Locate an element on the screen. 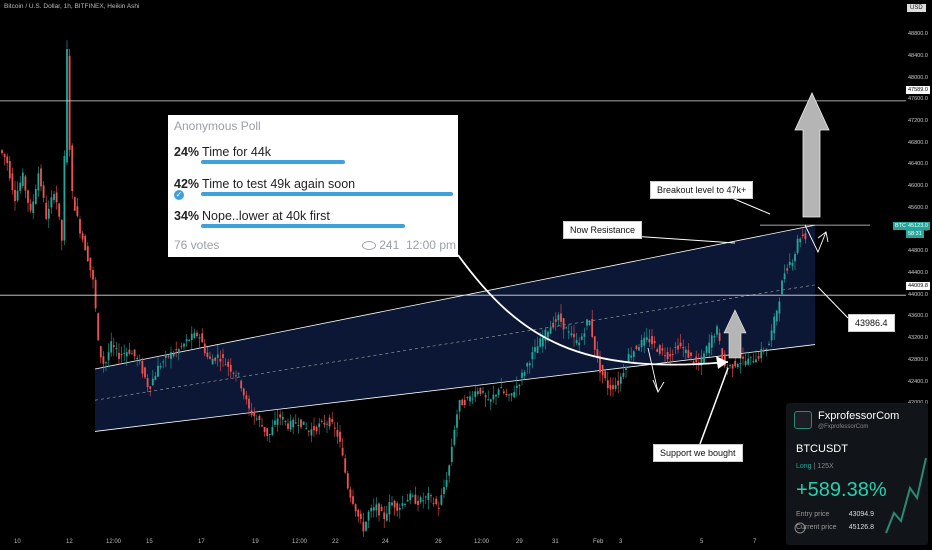 The width and height of the screenshot is (932, 550). poll-option-3: 34% Nope..lower at 40k first is located at coordinates (314, 217).